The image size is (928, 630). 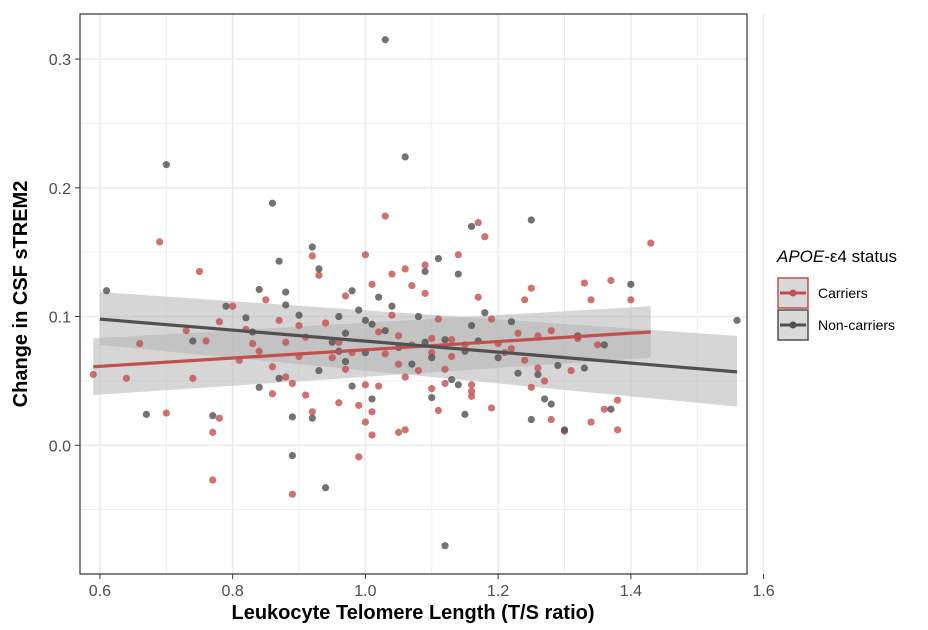 What do you see at coordinates (64, 253) in the screenshot?
I see `y-axis: 0.0 0.1 0.2 0.3` at bounding box center [64, 253].